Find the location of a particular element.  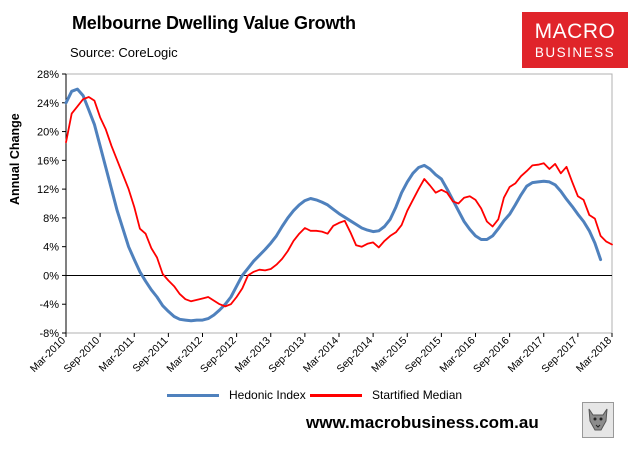

macro-business-logo: MACRO BUSINESS is located at coordinates (575, 40).